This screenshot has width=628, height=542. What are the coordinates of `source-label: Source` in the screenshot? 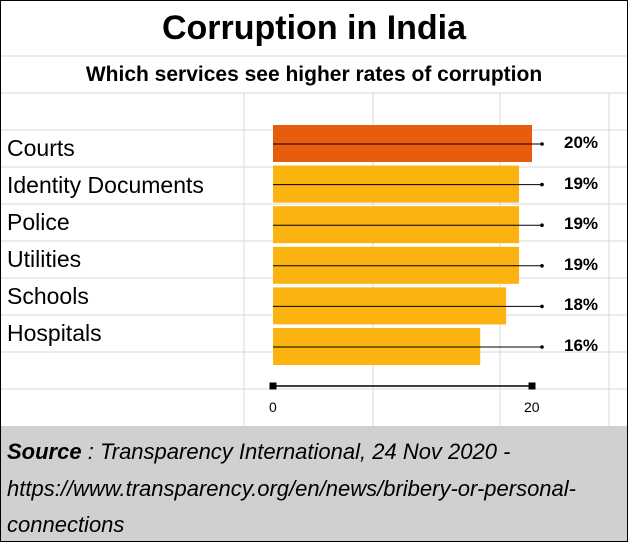 It's located at (44, 451).